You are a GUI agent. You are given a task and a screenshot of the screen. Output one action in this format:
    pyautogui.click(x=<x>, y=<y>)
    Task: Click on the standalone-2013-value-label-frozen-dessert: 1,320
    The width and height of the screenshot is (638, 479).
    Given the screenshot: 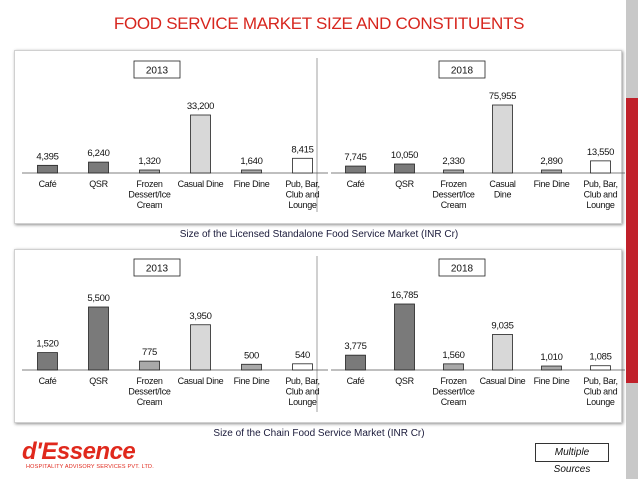 What is the action you would take?
    pyautogui.click(x=149, y=161)
    